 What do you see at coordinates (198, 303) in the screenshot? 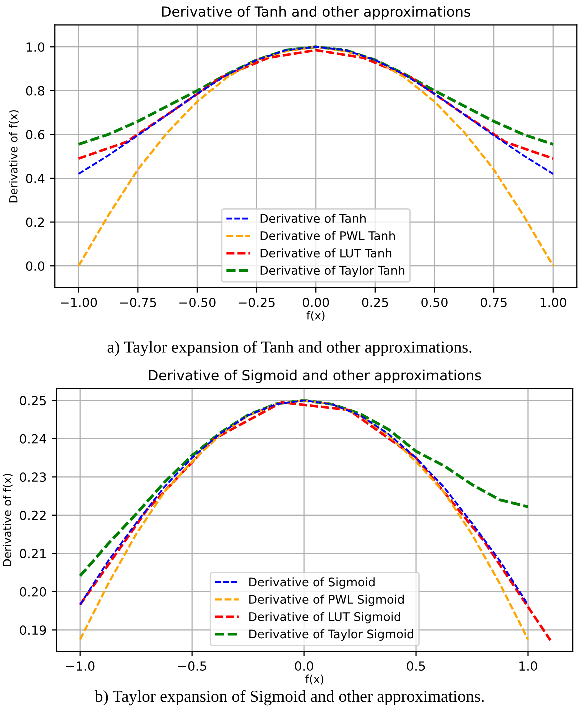
I see `x-tick-label: −0.50` at bounding box center [198, 303].